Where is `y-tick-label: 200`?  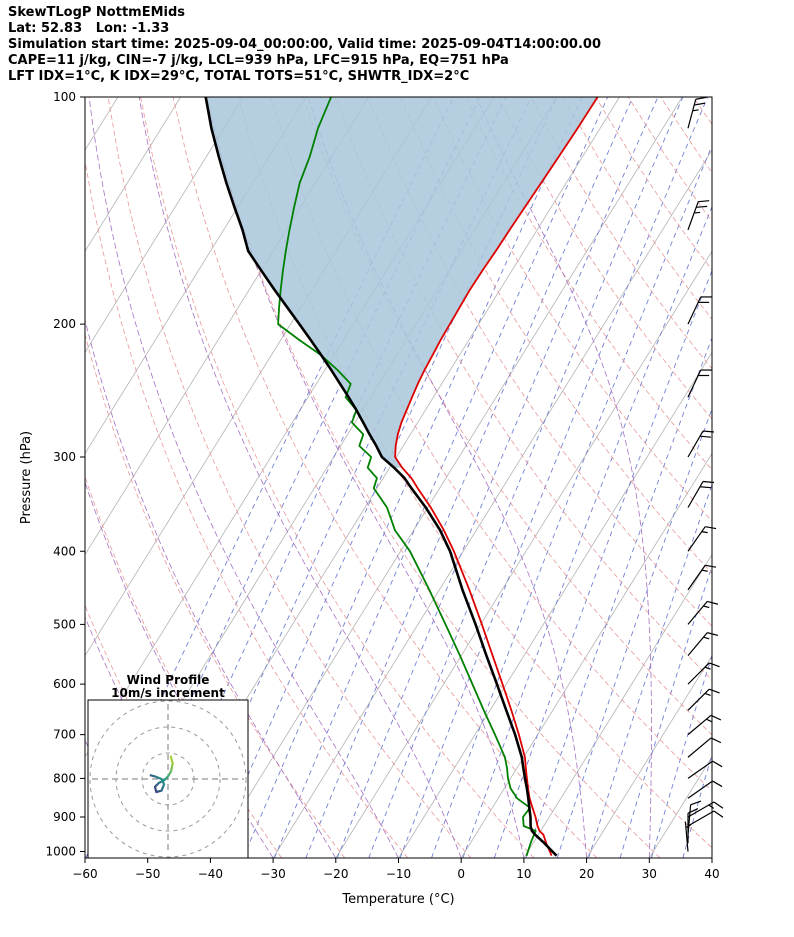 y-tick-label: 200 is located at coordinates (64, 324).